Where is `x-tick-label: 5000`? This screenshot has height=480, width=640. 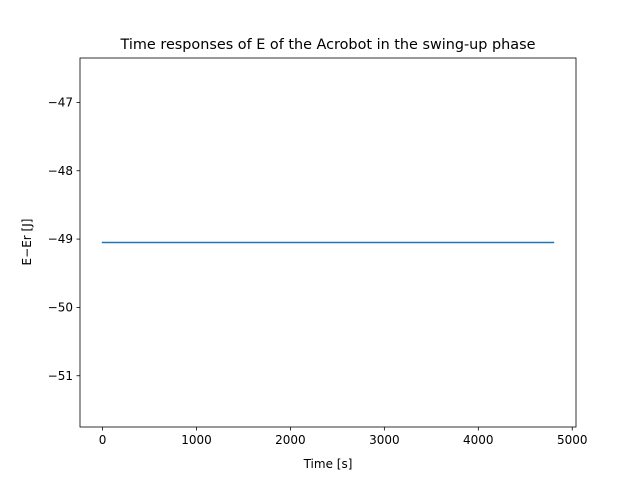 x-tick-label: 5000 is located at coordinates (572, 440).